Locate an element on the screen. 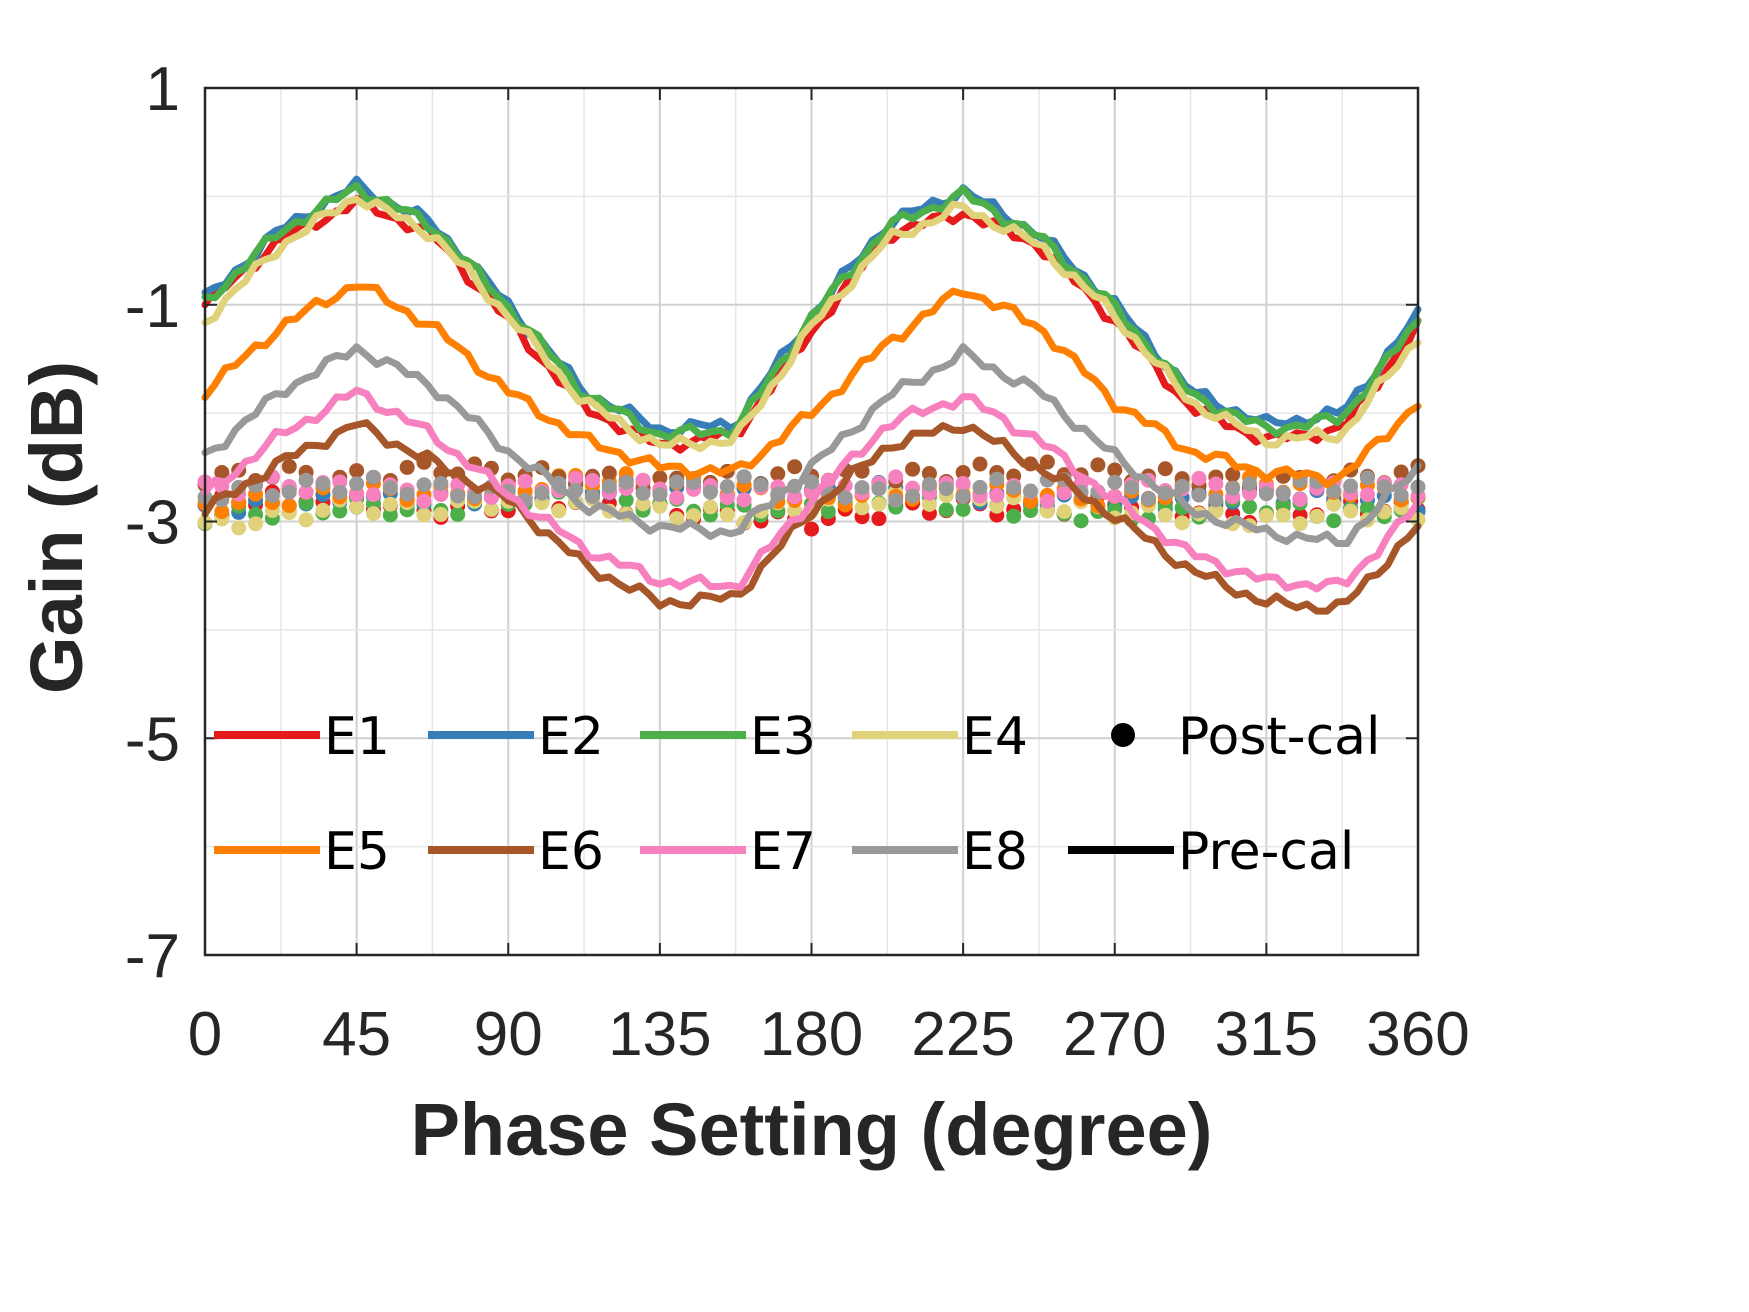  legend-entry-e6: E6 is located at coordinates (516, 852).